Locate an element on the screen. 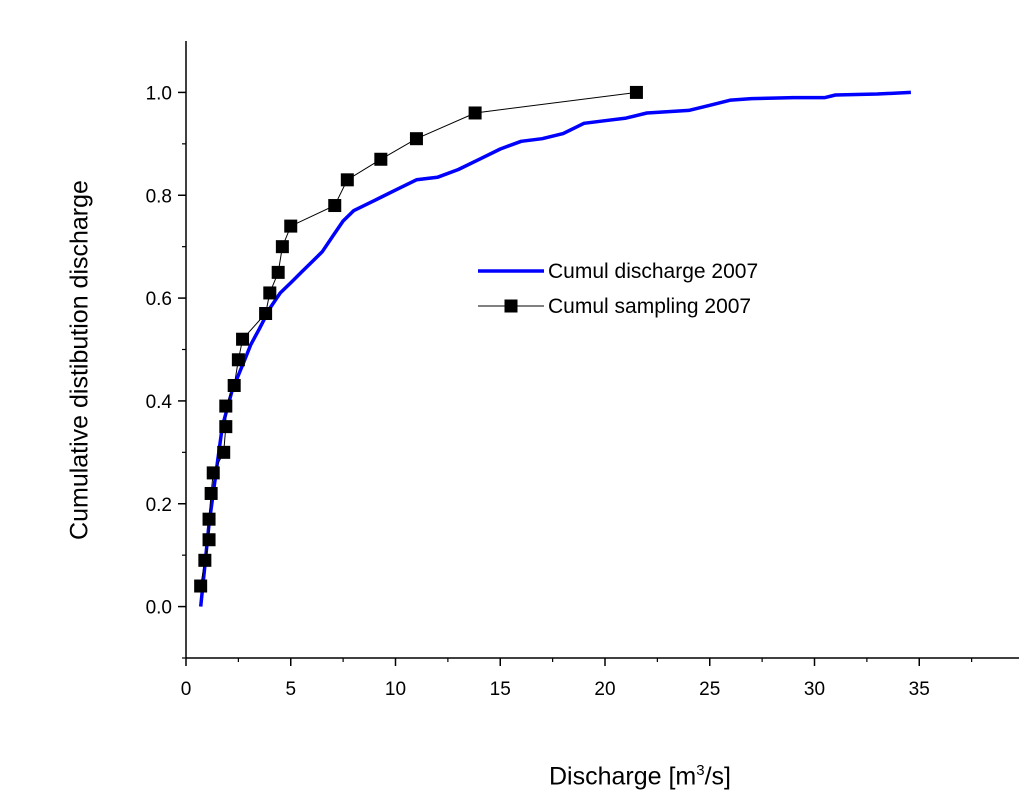  y-tick-label: 0.8 is located at coordinates (159, 196).